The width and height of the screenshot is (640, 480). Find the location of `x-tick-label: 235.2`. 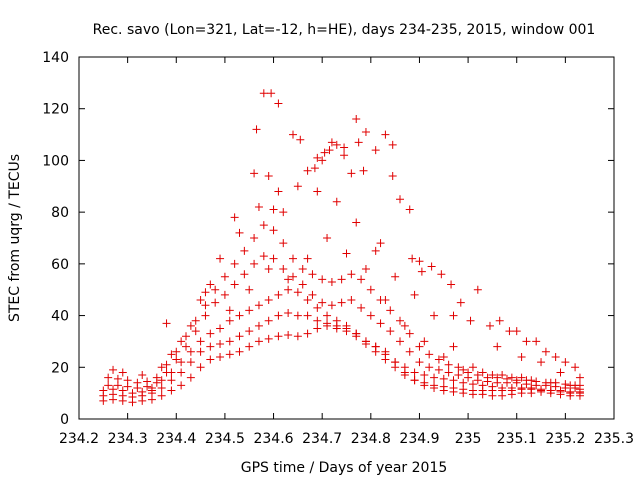

x-tick-label: 235.2 is located at coordinates (565, 439).